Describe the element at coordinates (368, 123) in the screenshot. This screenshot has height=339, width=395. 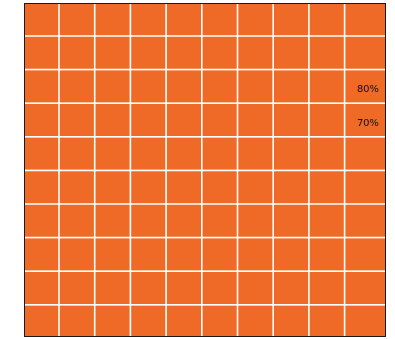
I see `percent-label-70: 70%` at that location.